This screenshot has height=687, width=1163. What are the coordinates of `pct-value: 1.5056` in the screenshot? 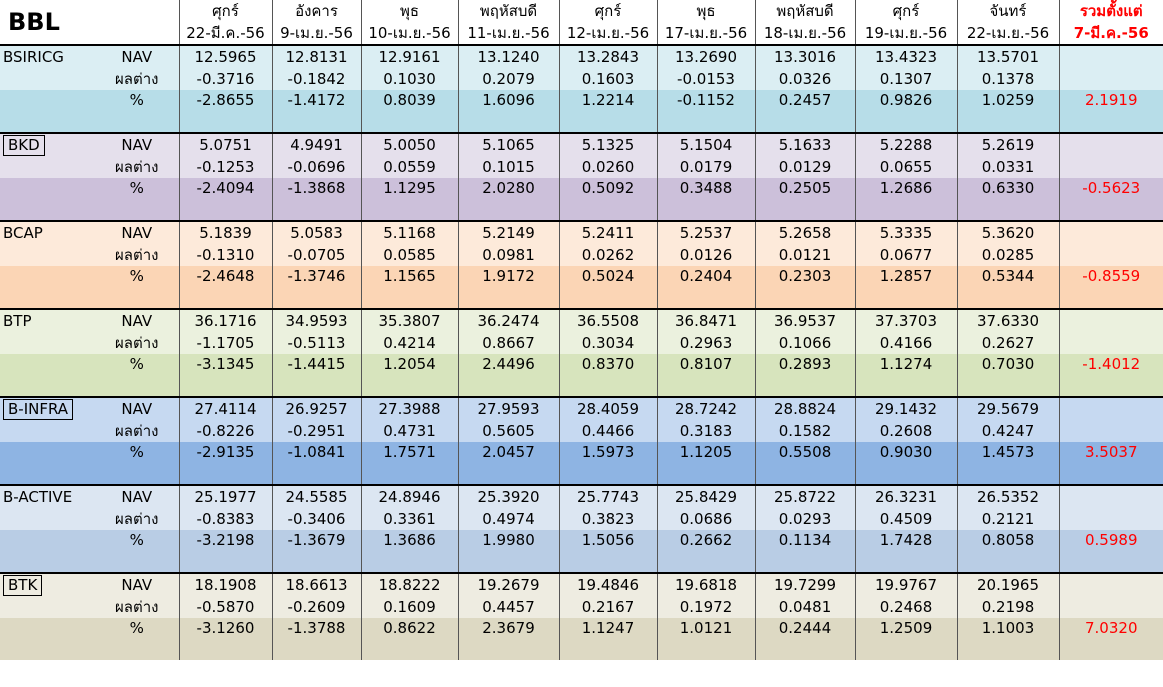 It's located at (607, 551).